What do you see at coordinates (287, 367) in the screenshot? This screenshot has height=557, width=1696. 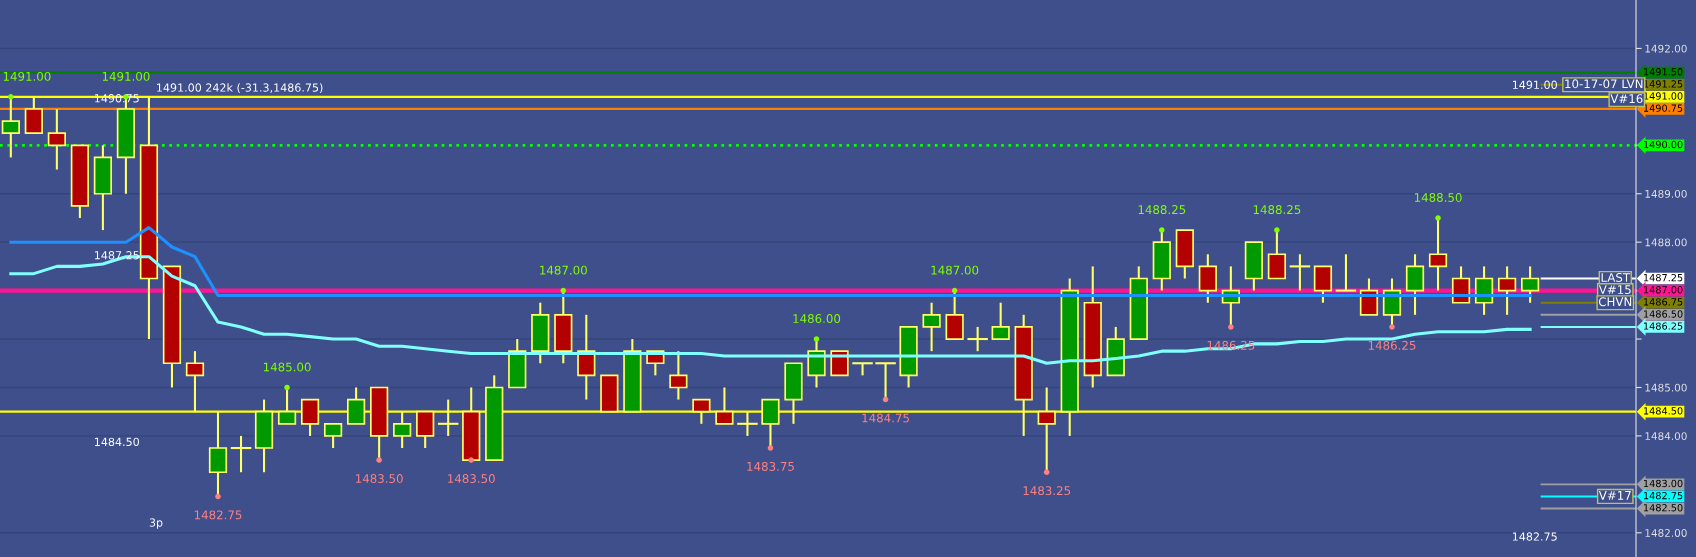 I see `data-label: 1485.00` at bounding box center [287, 367].